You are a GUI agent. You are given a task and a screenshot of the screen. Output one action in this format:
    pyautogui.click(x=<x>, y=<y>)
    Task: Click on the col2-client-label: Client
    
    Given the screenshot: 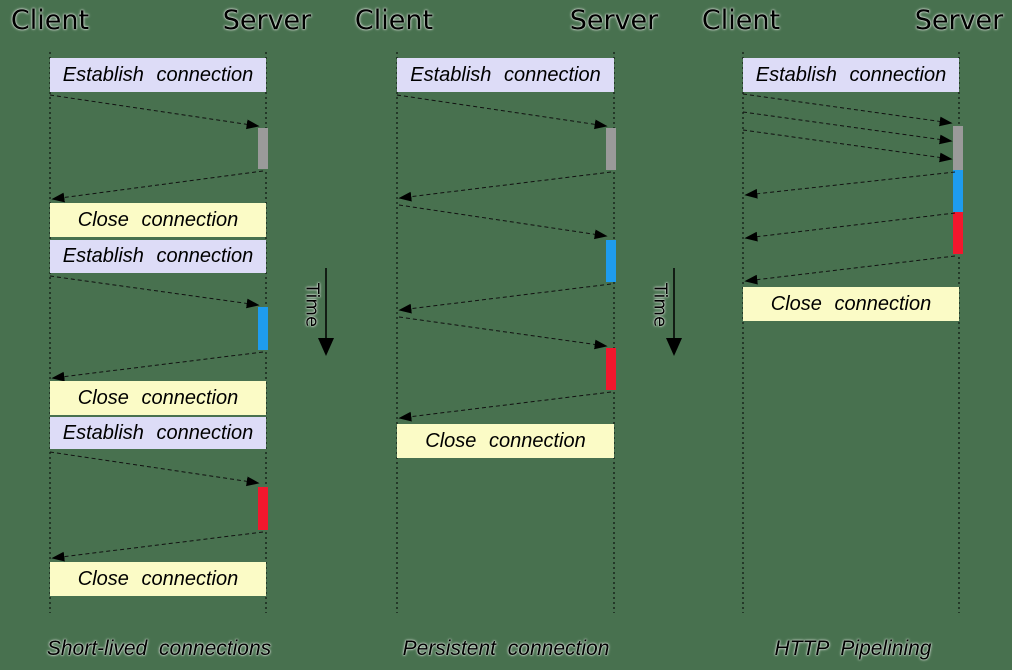 What is the action you would take?
    pyautogui.click(x=394, y=20)
    